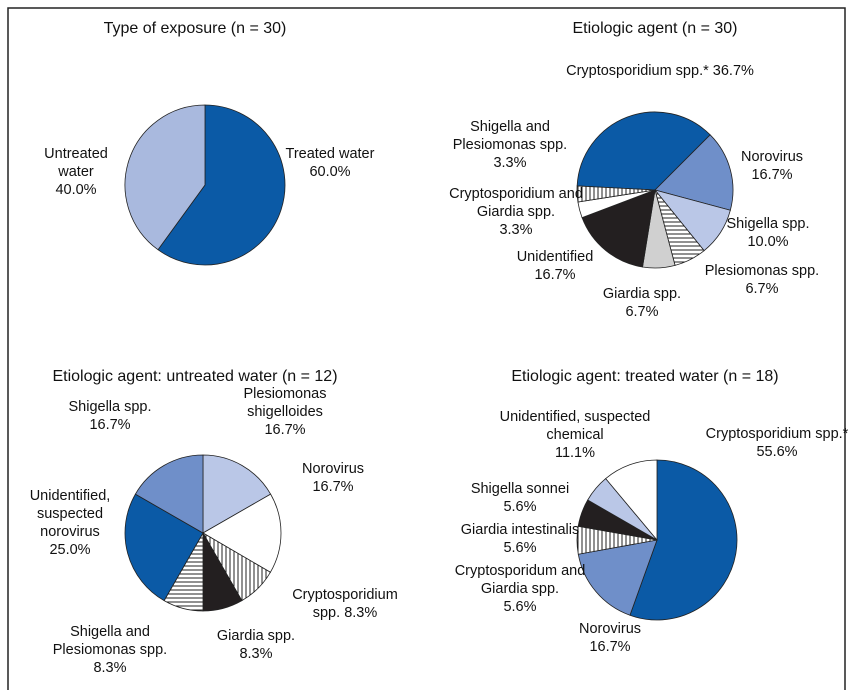 This screenshot has height=690, width=853. I want to click on slice-label: Unidentified 16.7%, so click(555, 266).